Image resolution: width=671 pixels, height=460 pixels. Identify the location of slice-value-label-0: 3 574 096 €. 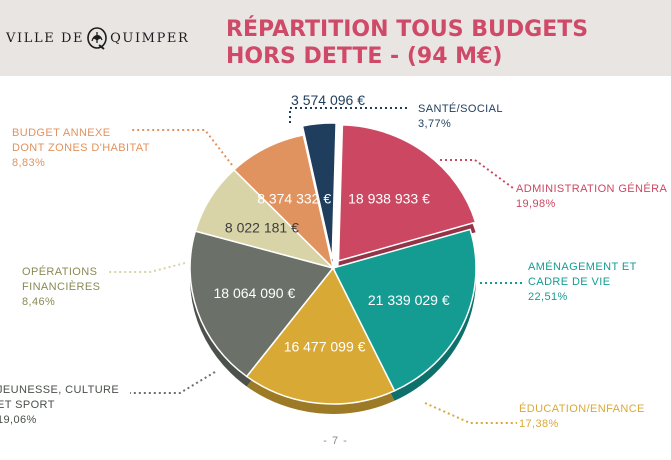
(328, 100).